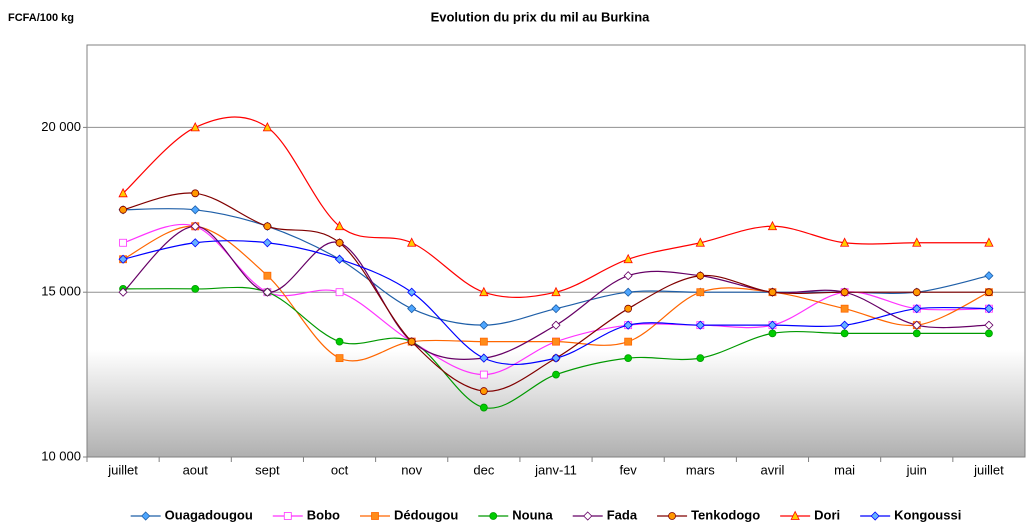  What do you see at coordinates (340, 469) in the screenshot?
I see `x-tick-label: oct` at bounding box center [340, 469].